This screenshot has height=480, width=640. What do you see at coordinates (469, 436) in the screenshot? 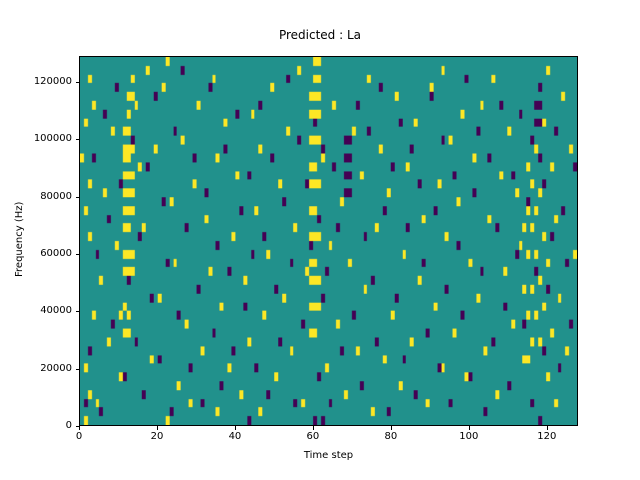
I see `x-tick-label: 100` at bounding box center [469, 436].